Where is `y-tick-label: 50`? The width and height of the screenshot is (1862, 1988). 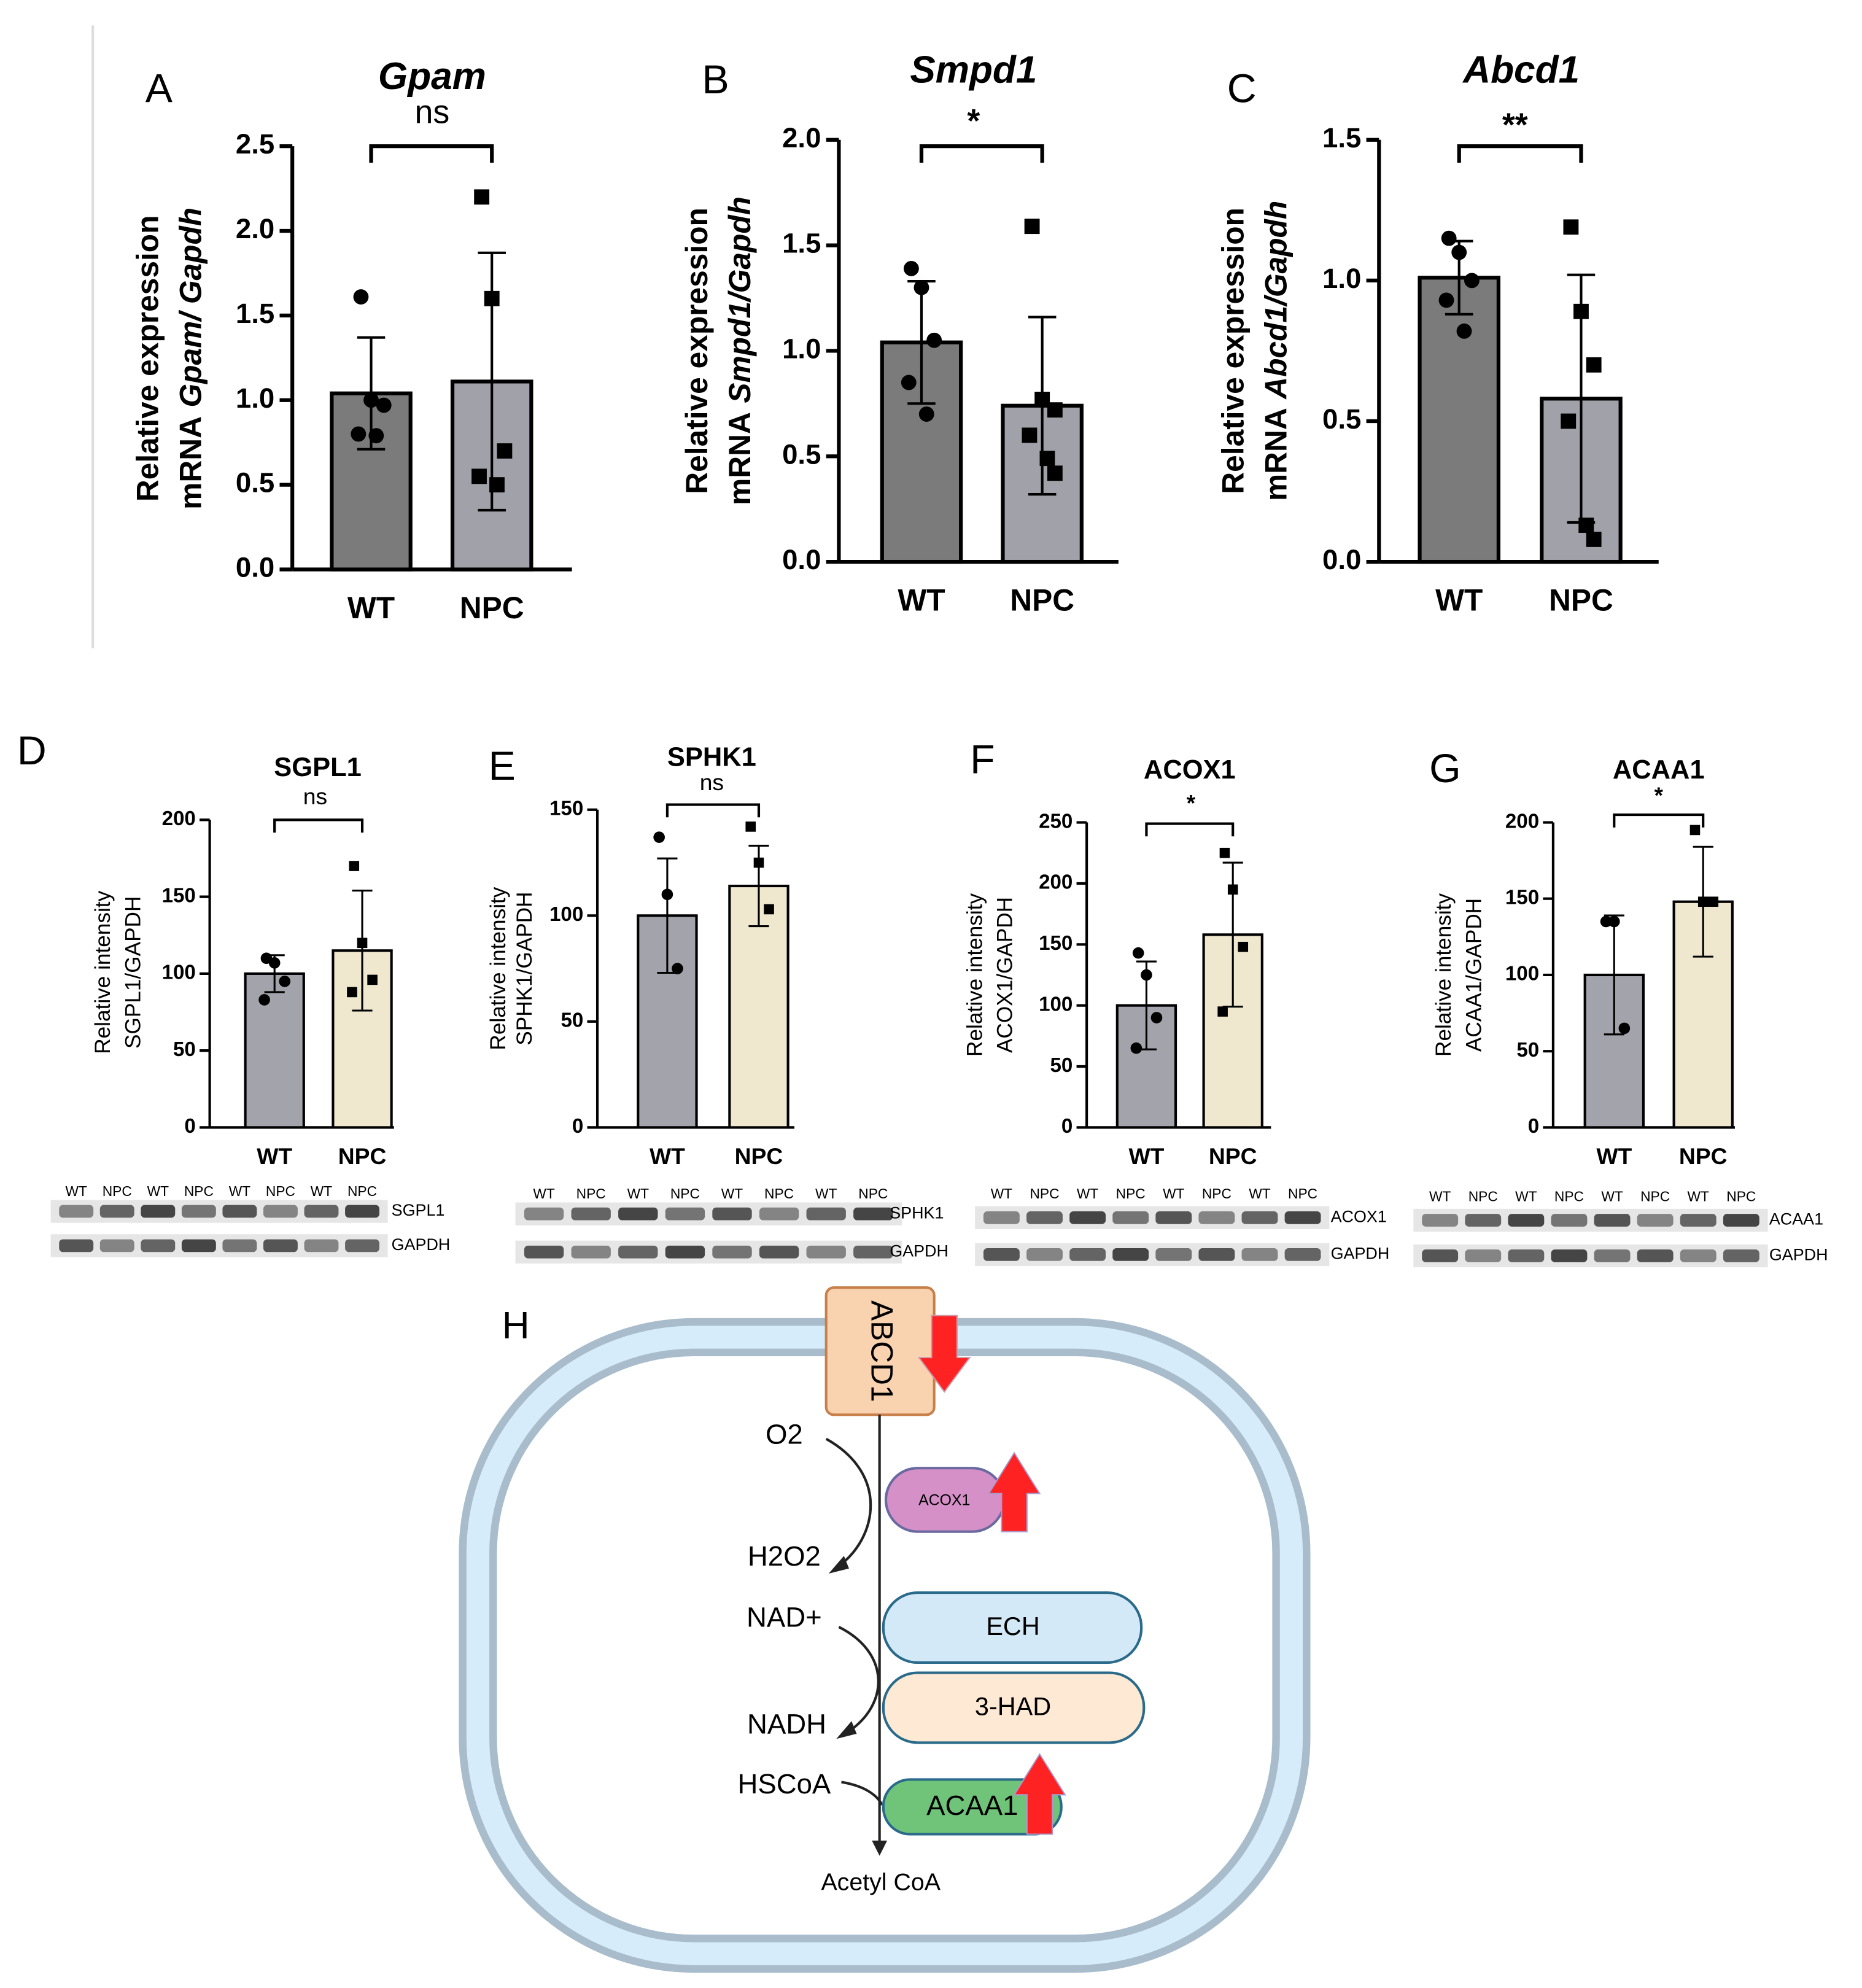 y-tick-label: 50 is located at coordinates (572, 1020).